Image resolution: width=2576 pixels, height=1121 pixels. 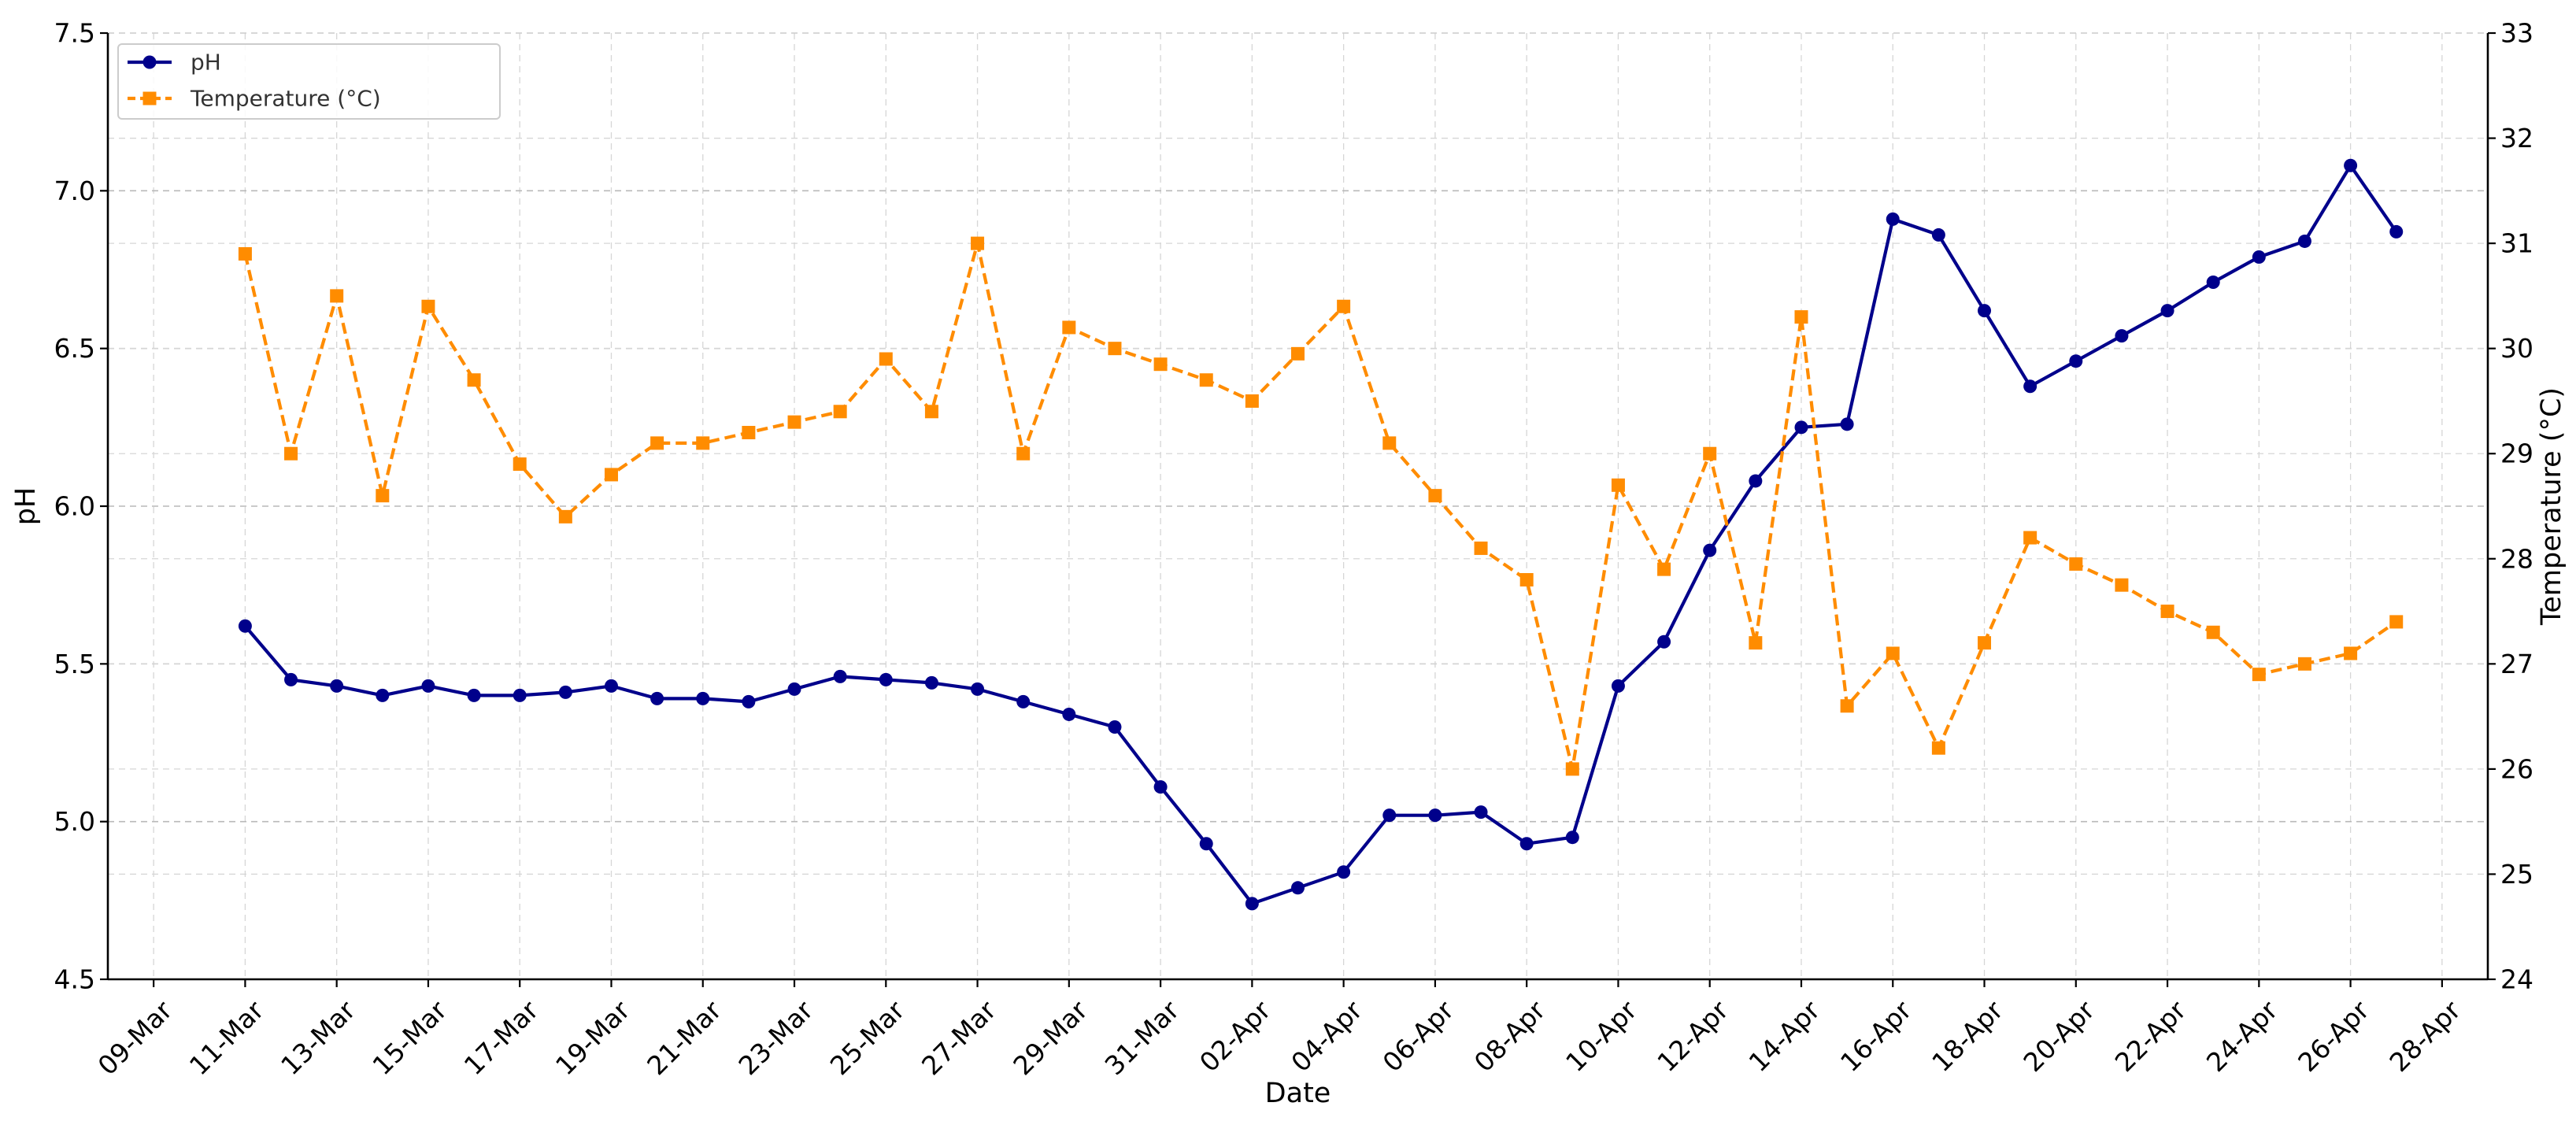 What do you see at coordinates (2516, 453) in the screenshot?
I see `y-right-tick-label: 29` at bounding box center [2516, 453].